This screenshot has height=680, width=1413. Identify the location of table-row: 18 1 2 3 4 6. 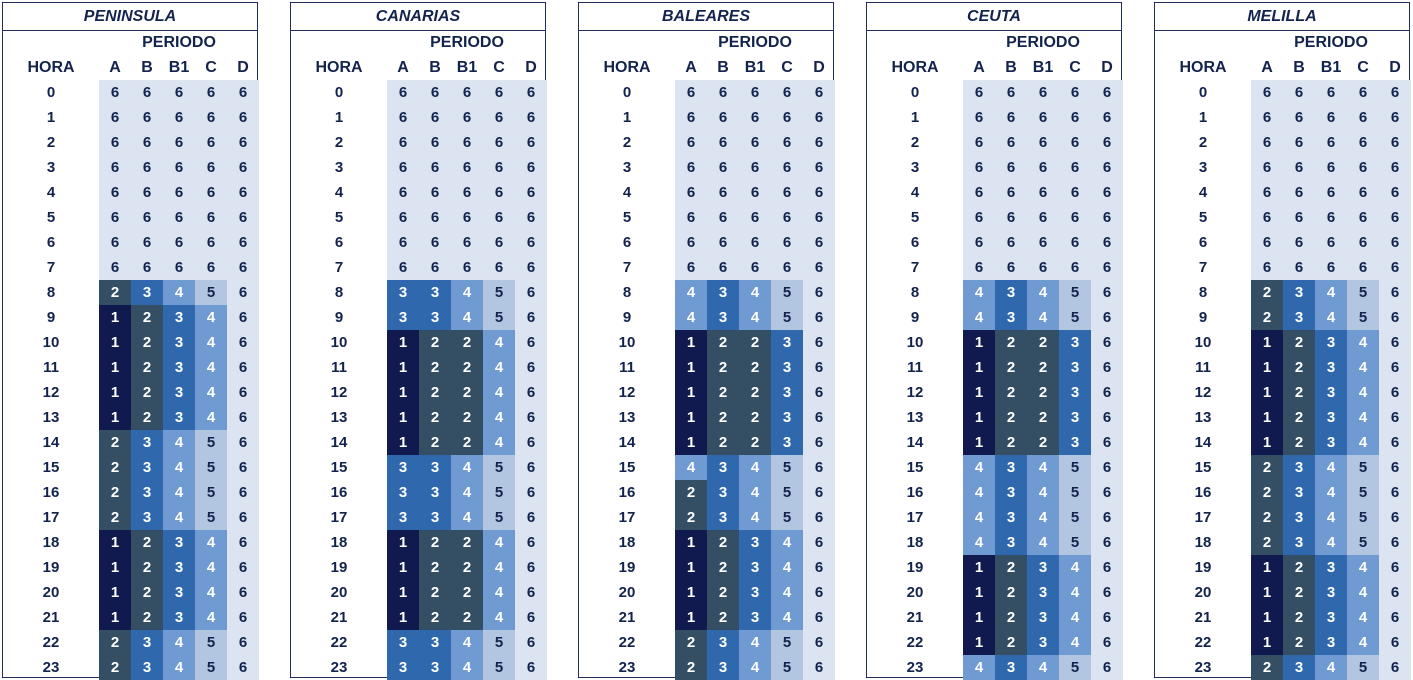
(707, 542).